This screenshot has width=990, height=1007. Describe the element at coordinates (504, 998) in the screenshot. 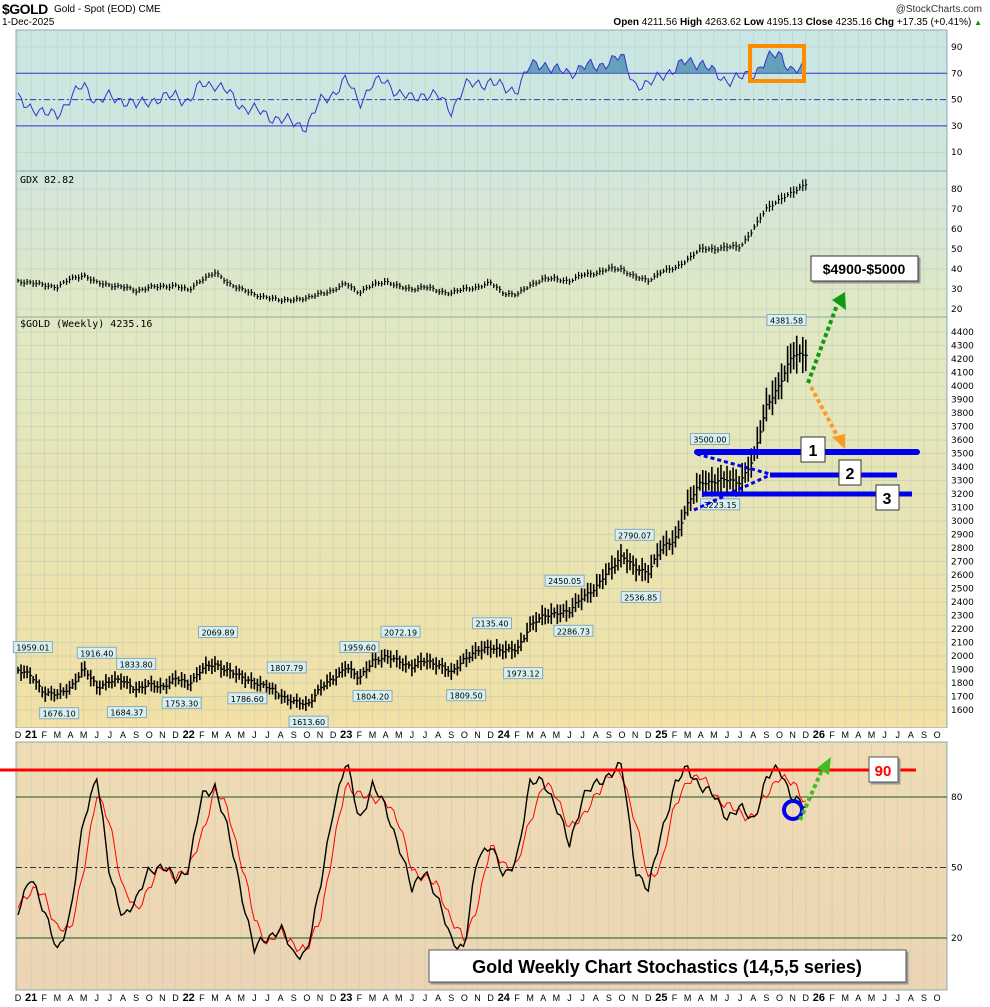

I see `date-axis-label: 24` at that location.